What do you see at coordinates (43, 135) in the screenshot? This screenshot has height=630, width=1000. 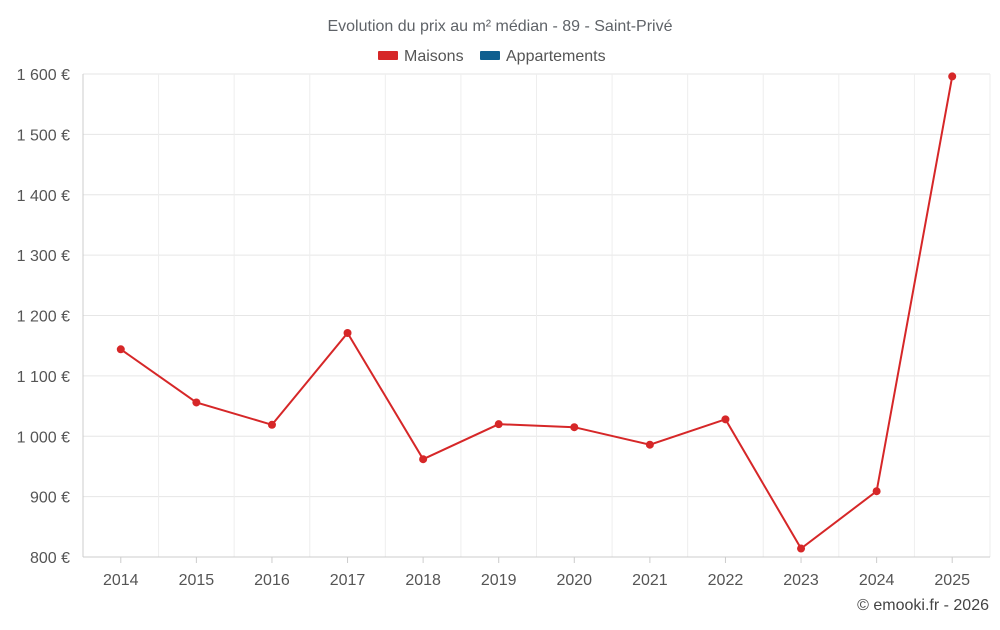 I see `y-tick-label: 1 500 €` at bounding box center [43, 135].